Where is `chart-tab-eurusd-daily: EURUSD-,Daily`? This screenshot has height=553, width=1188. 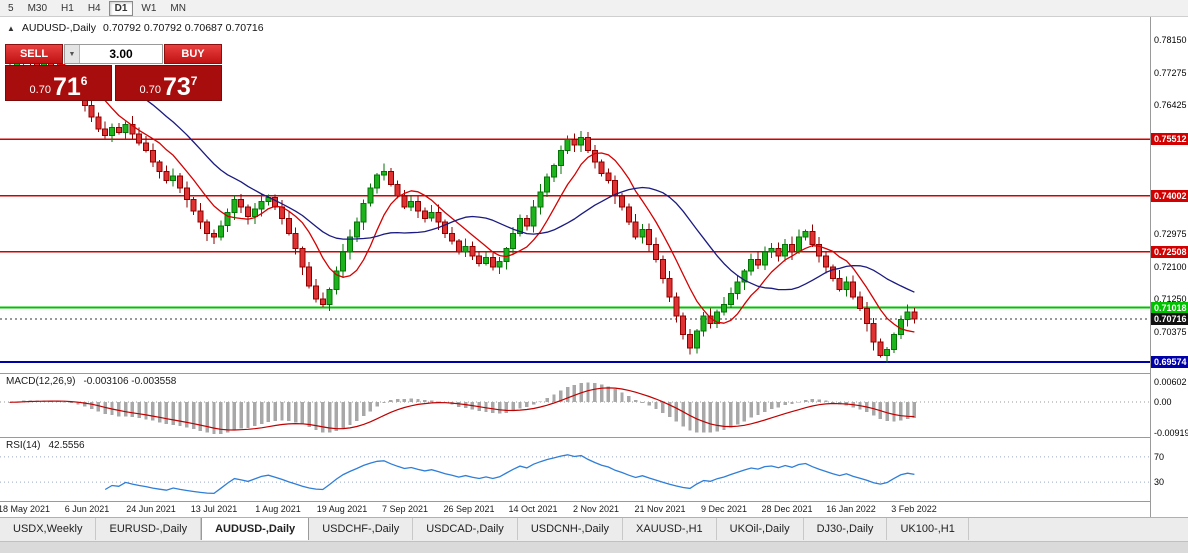 chart-tab-eurusd-daily: EURUSD-,Daily is located at coordinates (149, 529).